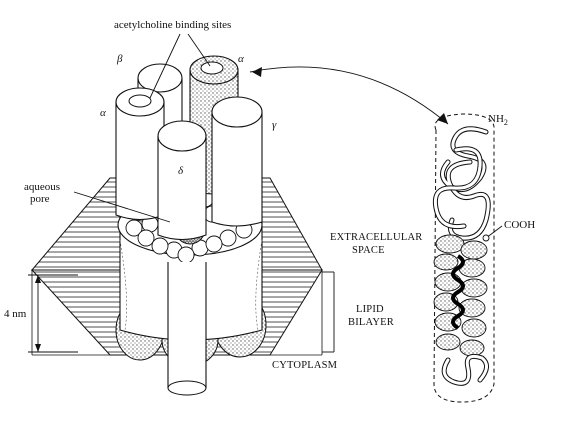 The height and width of the screenshot is (434, 566). I want to click on subunit-dashed-outline, so click(464, 258).